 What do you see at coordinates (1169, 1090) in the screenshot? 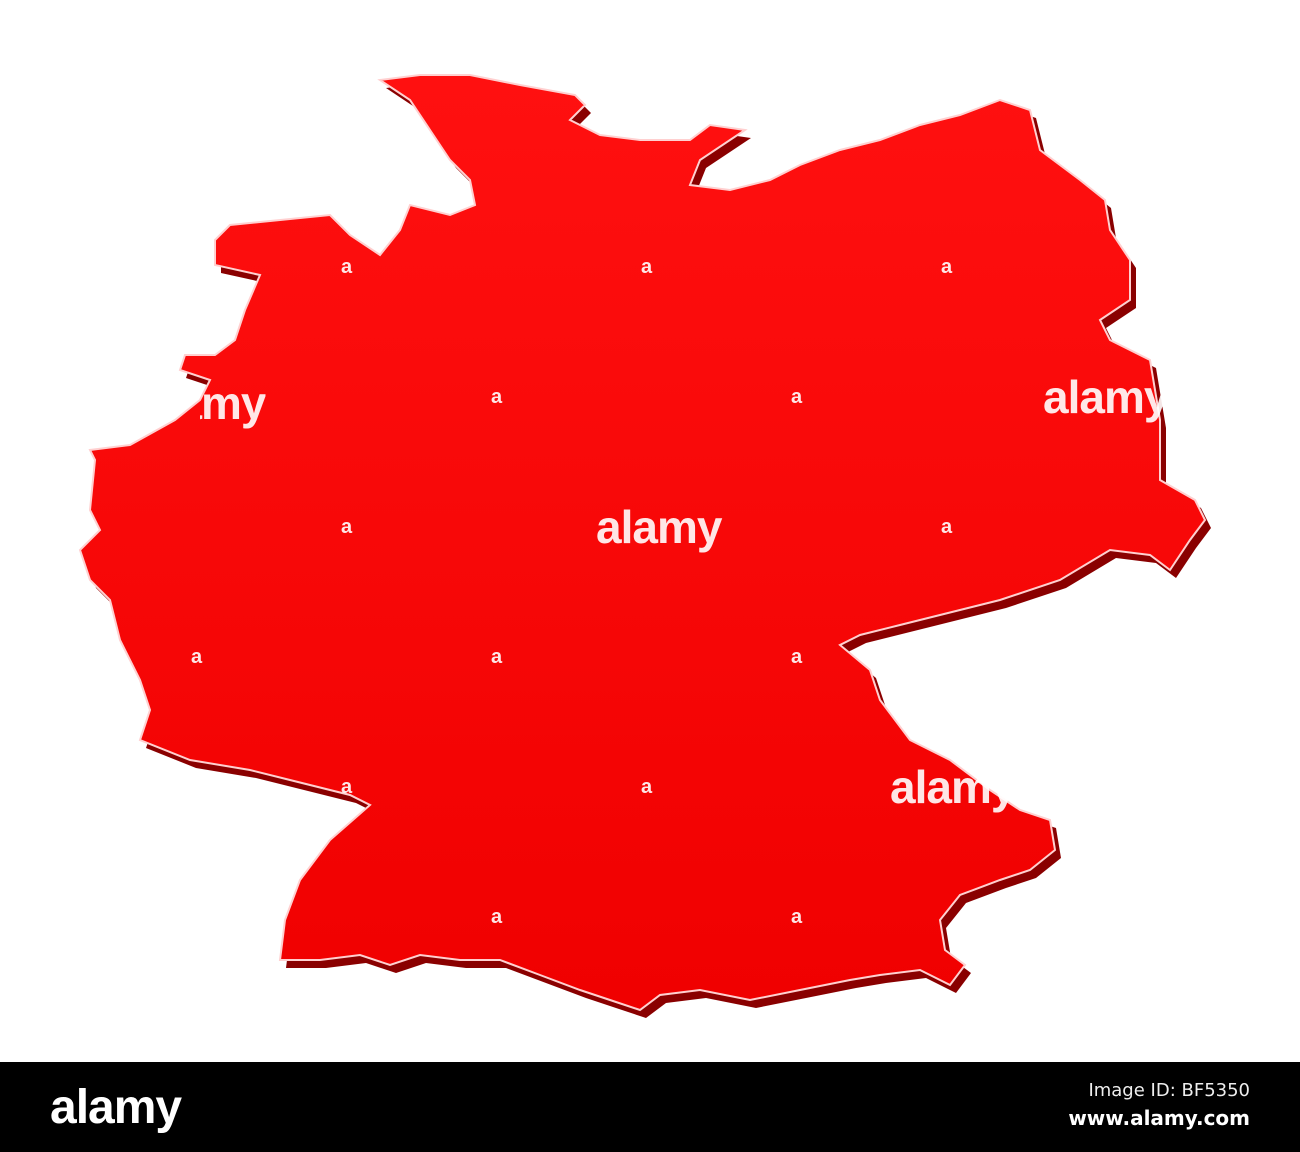
I see `image-id: Image ID: BF5350` at bounding box center [1169, 1090].